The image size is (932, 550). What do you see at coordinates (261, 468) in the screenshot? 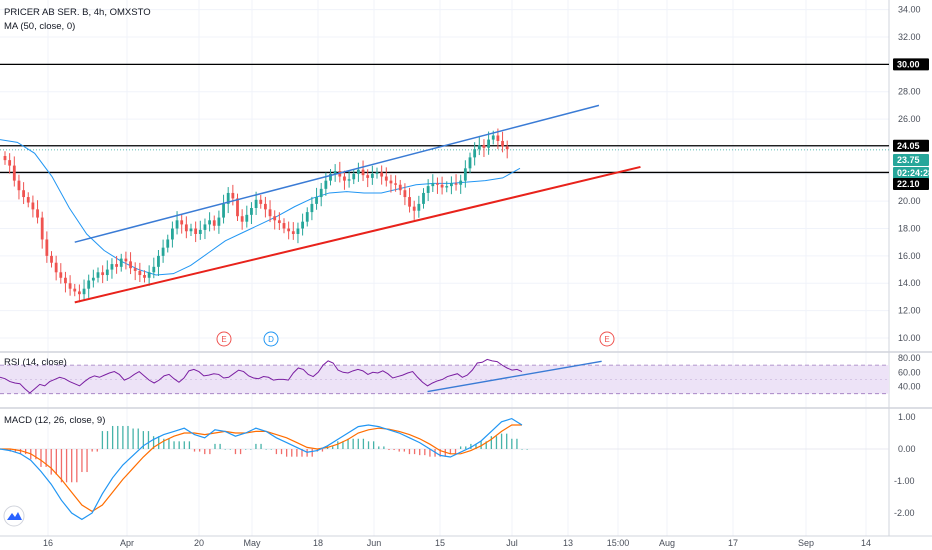
I see `signal-line` at bounding box center [261, 468].